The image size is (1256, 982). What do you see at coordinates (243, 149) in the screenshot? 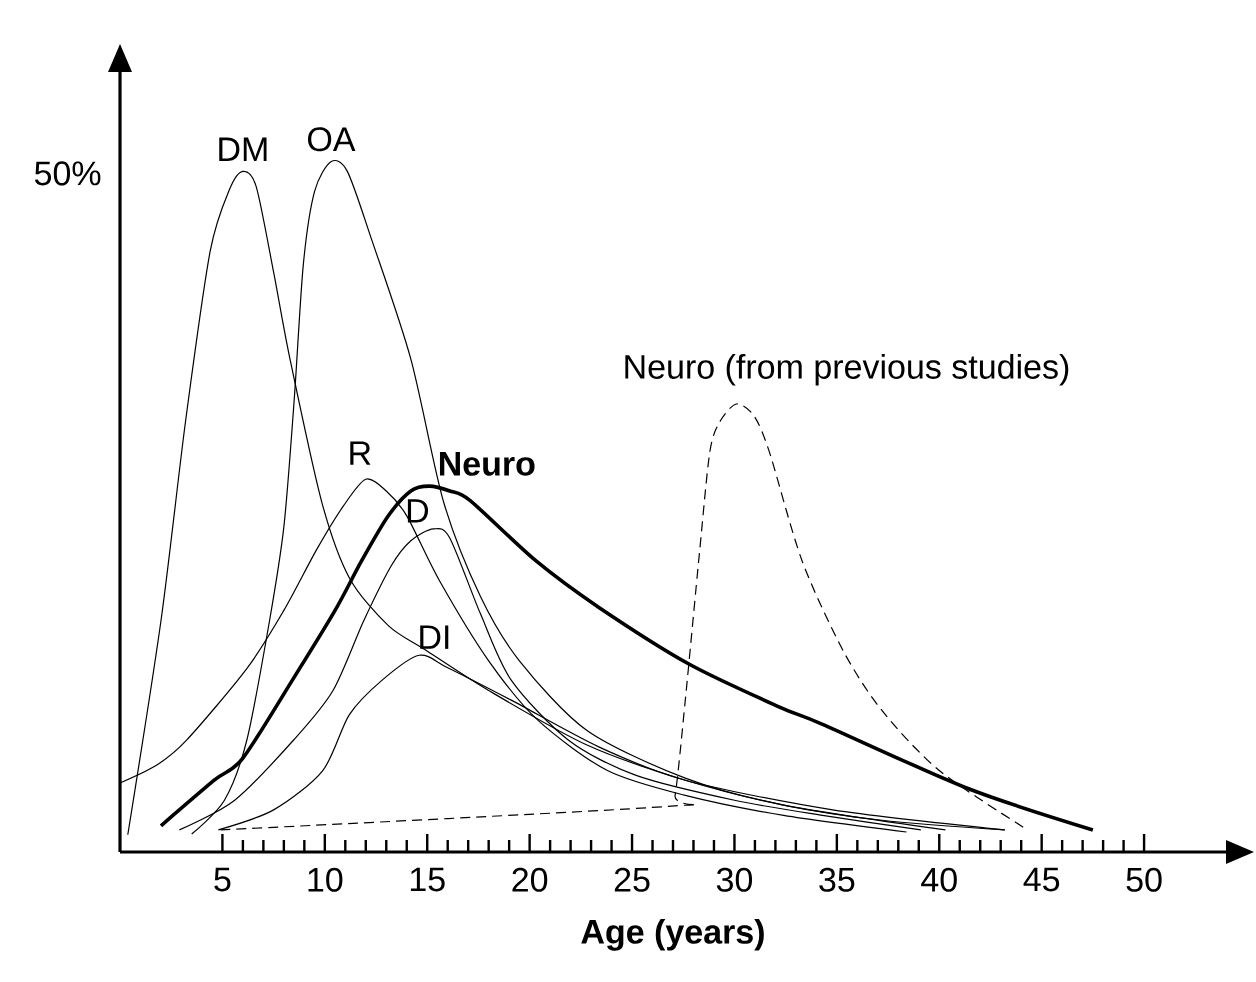
I see `series-label: DM` at bounding box center [243, 149].